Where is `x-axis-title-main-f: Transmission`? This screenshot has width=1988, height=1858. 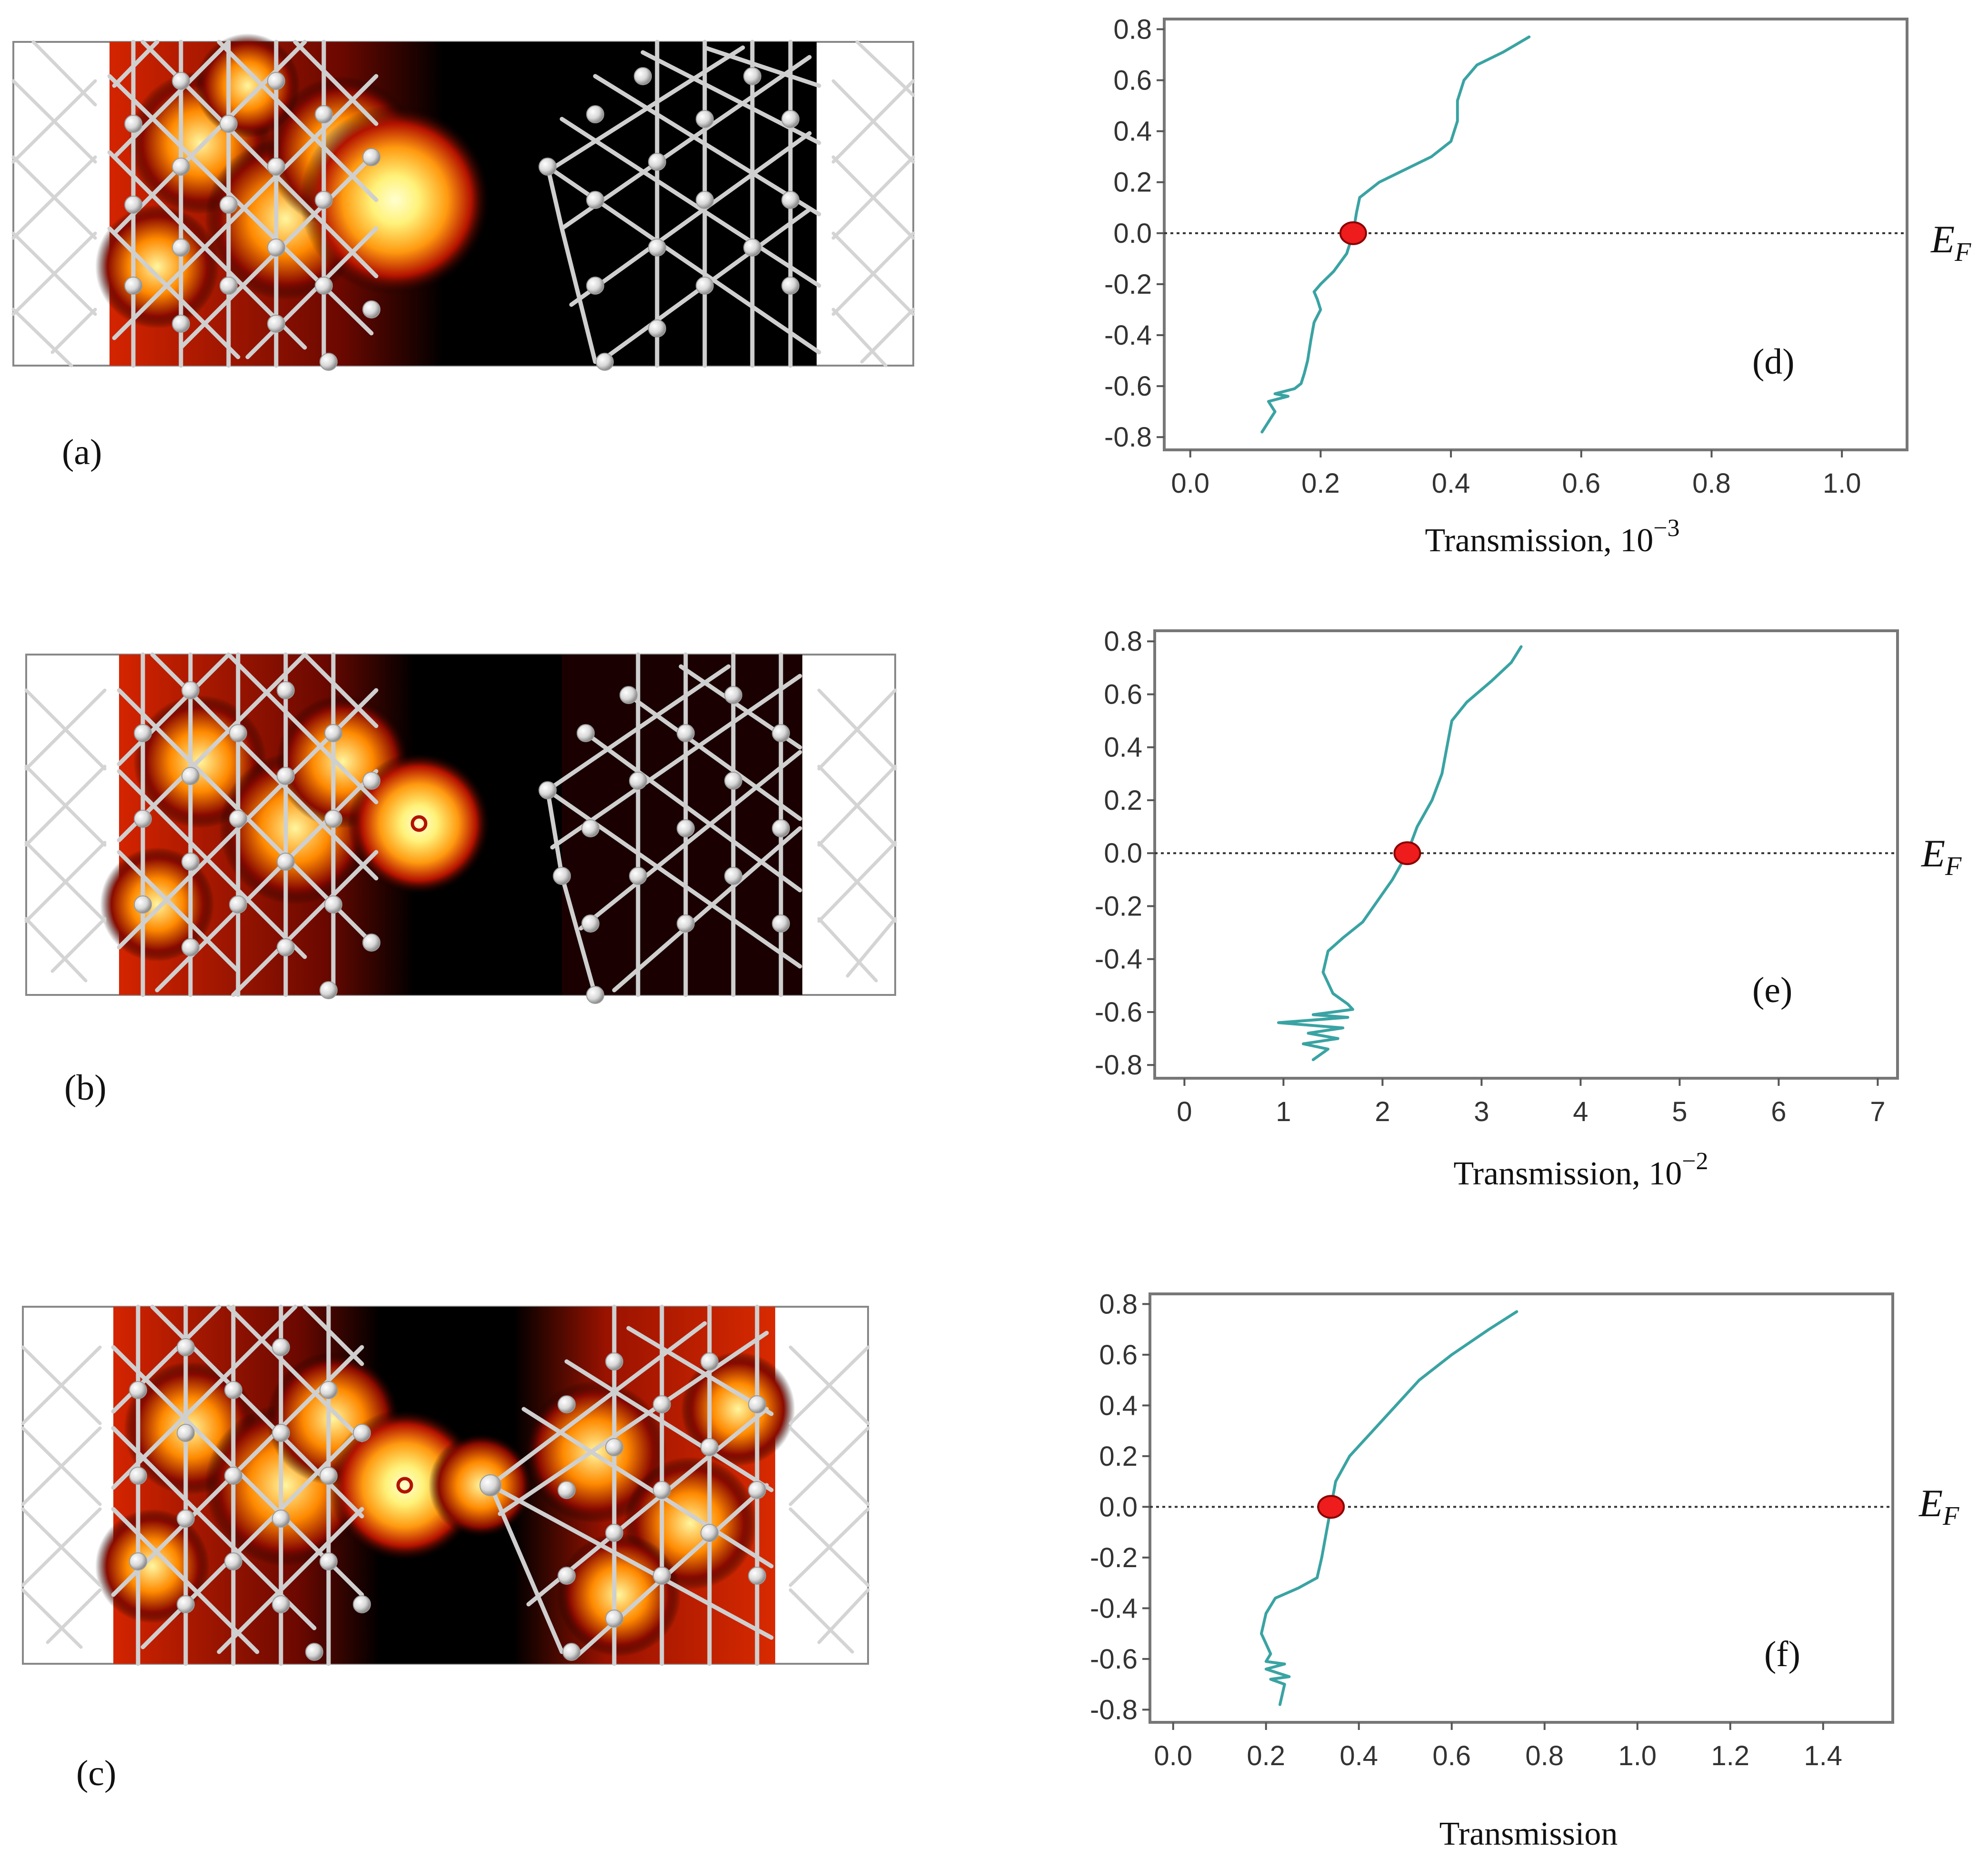 x-axis-title-main-f: Transmission is located at coordinates (1528, 1834).